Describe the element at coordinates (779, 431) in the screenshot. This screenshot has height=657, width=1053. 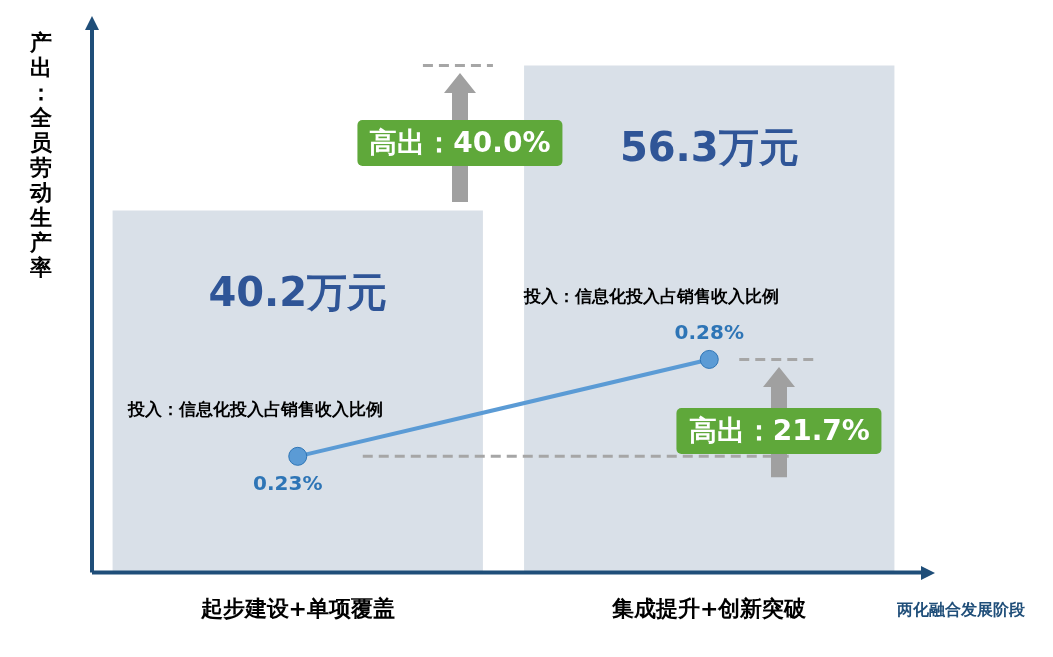
I see `annotation: 高出：21.7%` at that location.